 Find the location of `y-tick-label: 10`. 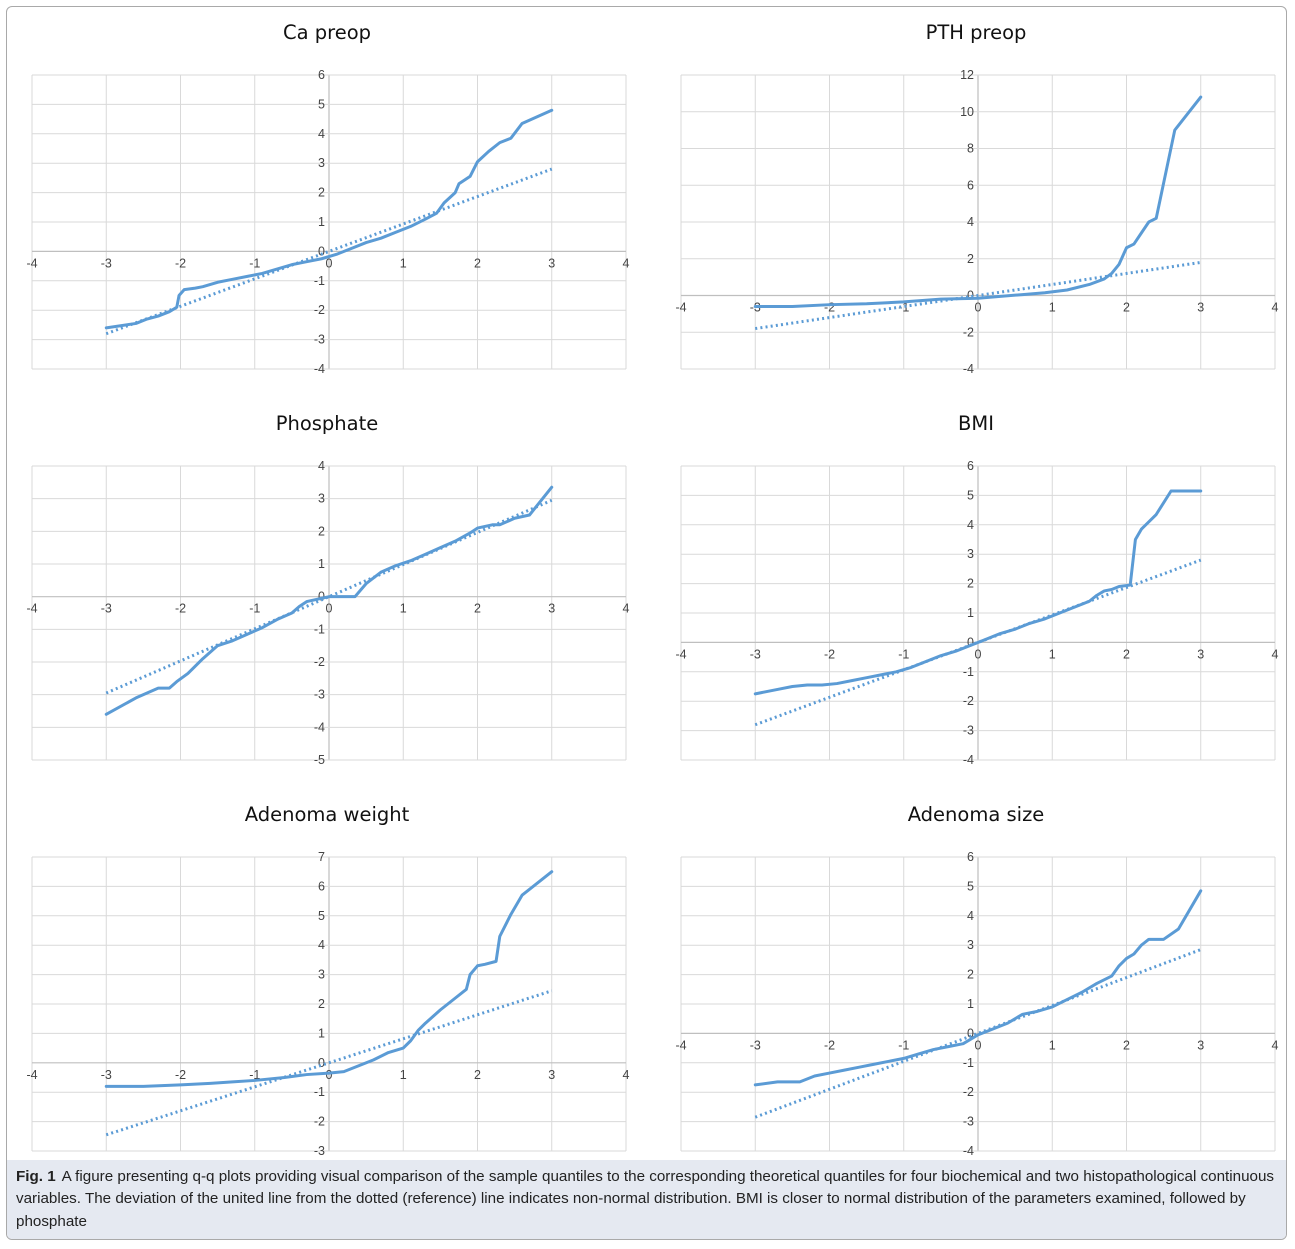

y-tick-label: 10 is located at coordinates (967, 112).